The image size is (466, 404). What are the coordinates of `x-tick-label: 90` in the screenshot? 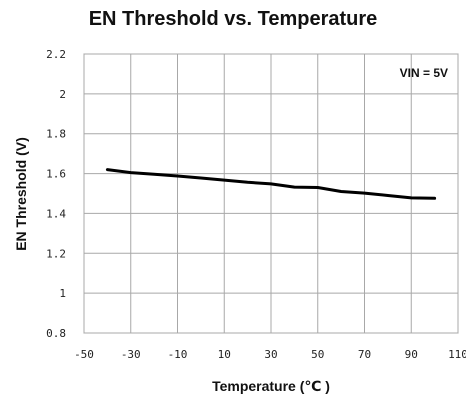 It's located at (411, 354).